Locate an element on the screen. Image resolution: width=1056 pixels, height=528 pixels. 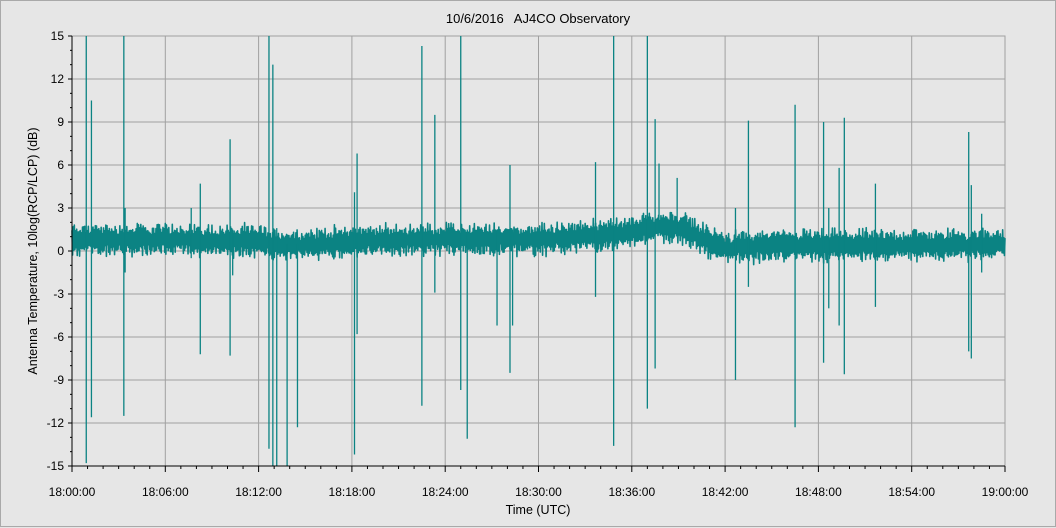
x-tick-label: 18:30:00 is located at coordinates (538, 492).